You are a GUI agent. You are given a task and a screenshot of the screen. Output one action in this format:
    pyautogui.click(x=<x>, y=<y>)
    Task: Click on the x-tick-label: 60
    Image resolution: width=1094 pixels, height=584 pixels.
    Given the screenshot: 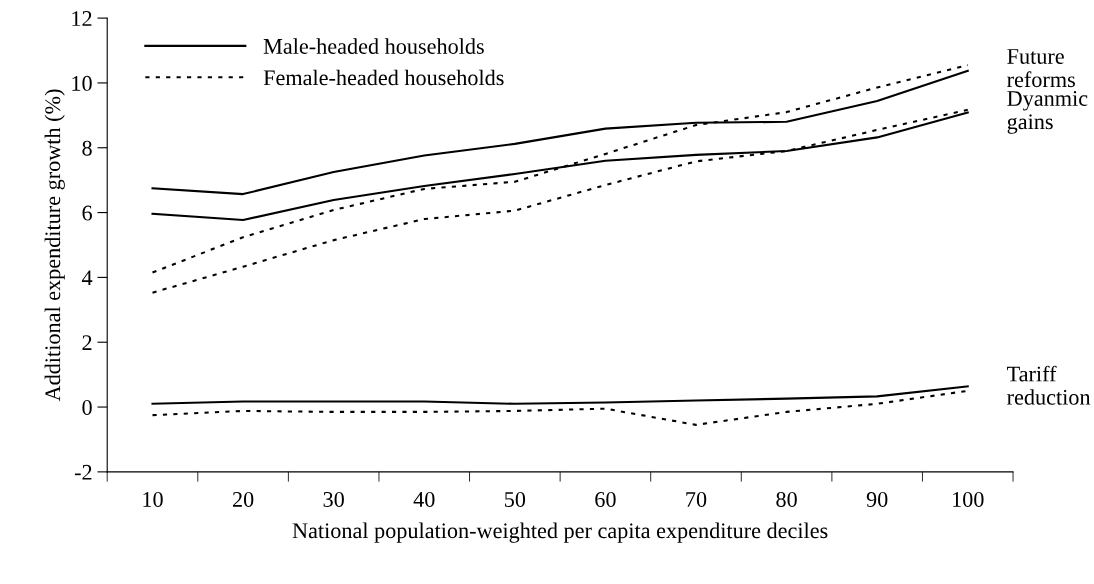 What is the action you would take?
    pyautogui.click(x=605, y=499)
    